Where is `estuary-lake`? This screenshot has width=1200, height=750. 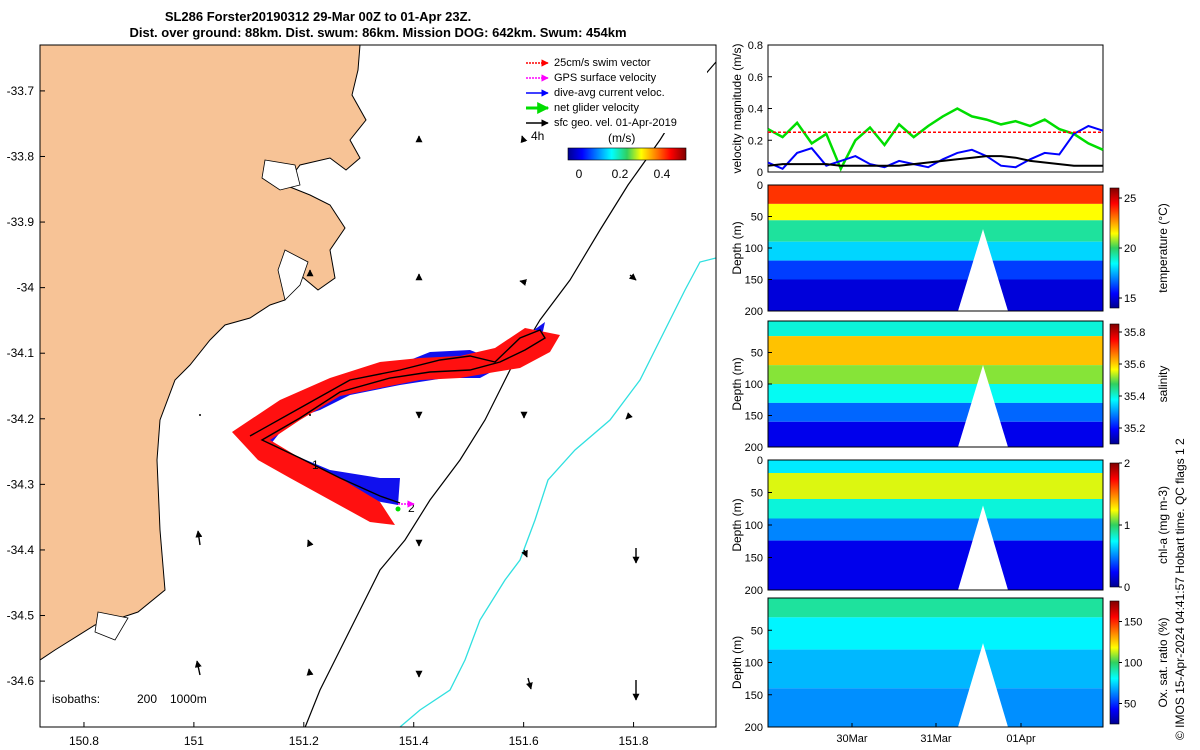
estuary-lake is located at coordinates (281, 175).